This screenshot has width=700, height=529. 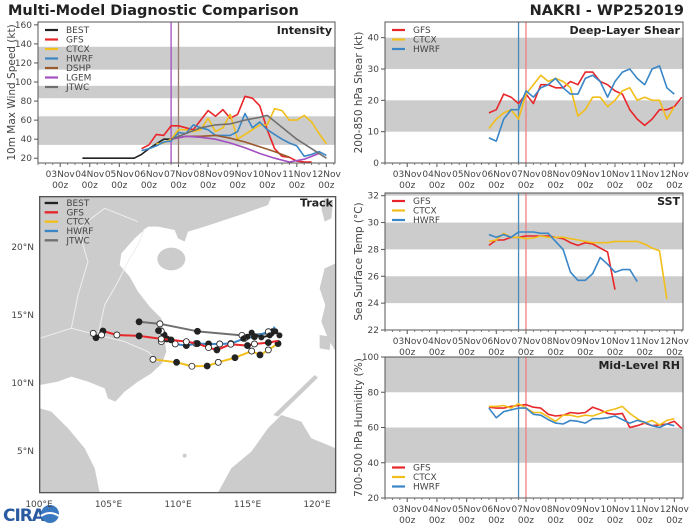 What do you see at coordinates (526, 342) in the screenshot?
I see `x-tick-label-date: 07Nov` at bounding box center [526, 342].